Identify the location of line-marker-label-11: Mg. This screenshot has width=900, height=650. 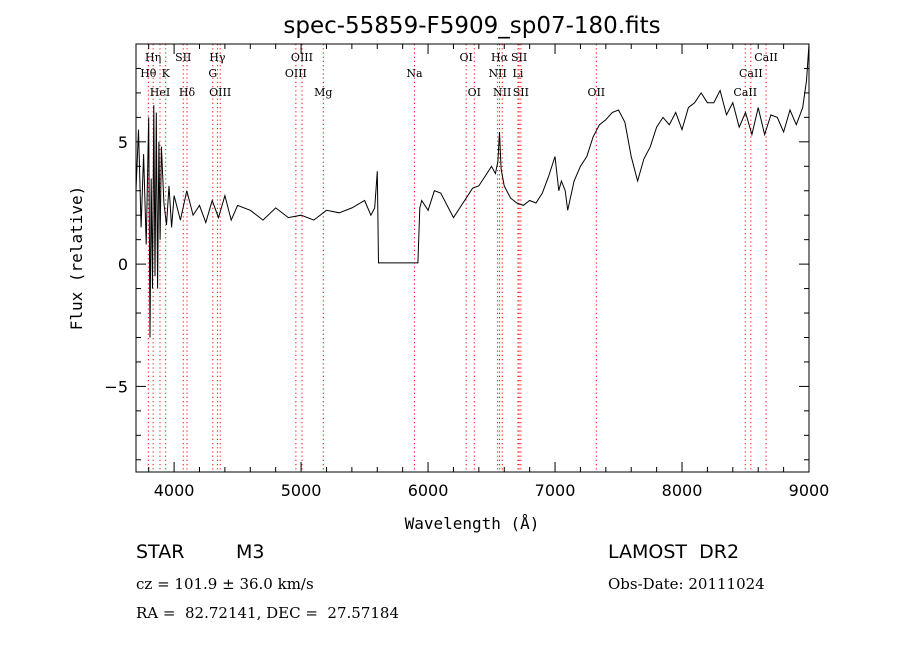
(323, 92).